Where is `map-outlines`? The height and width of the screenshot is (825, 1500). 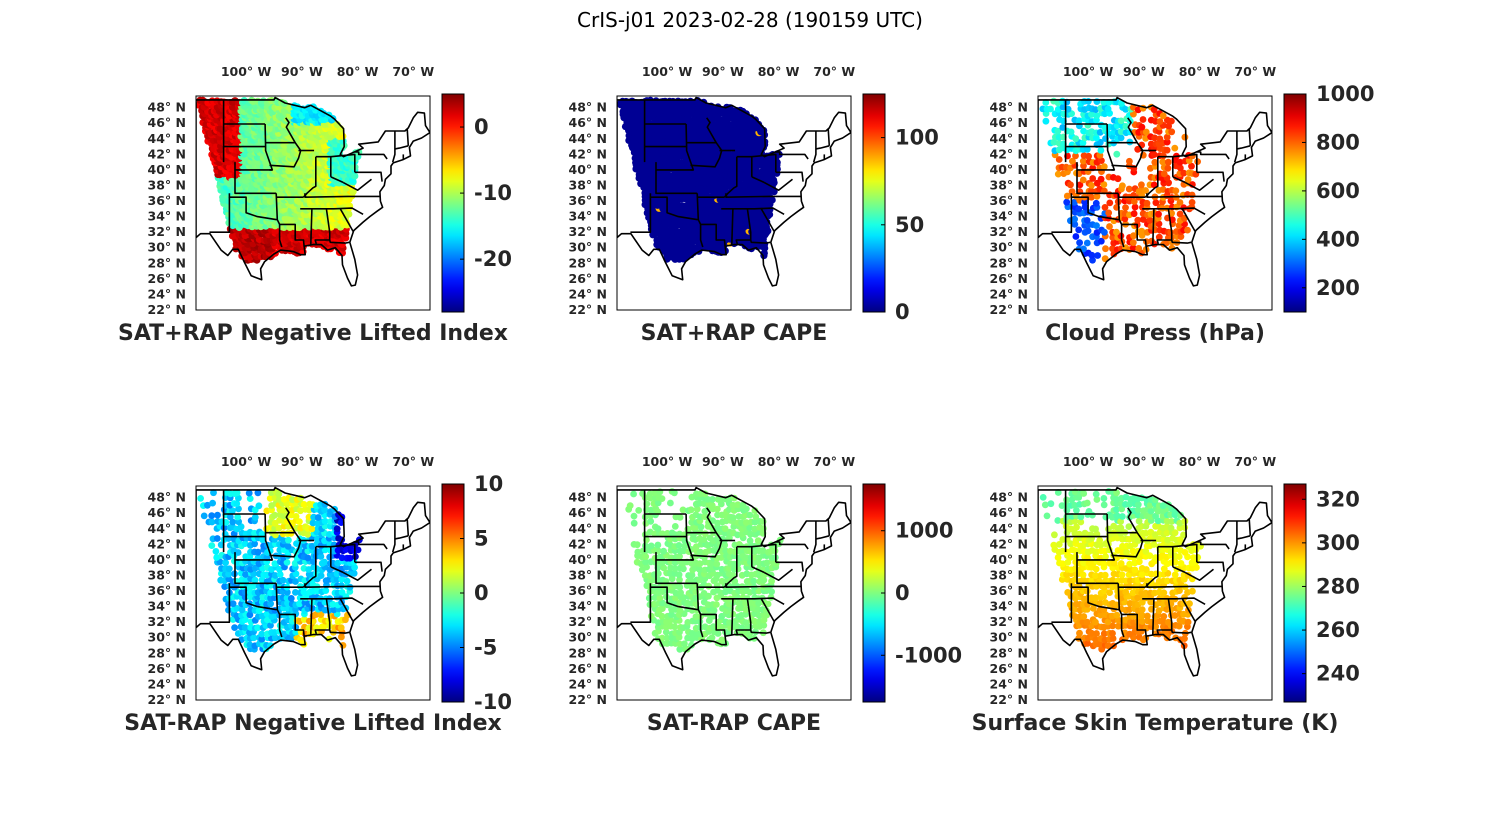
map-outlines is located at coordinates (313, 191).